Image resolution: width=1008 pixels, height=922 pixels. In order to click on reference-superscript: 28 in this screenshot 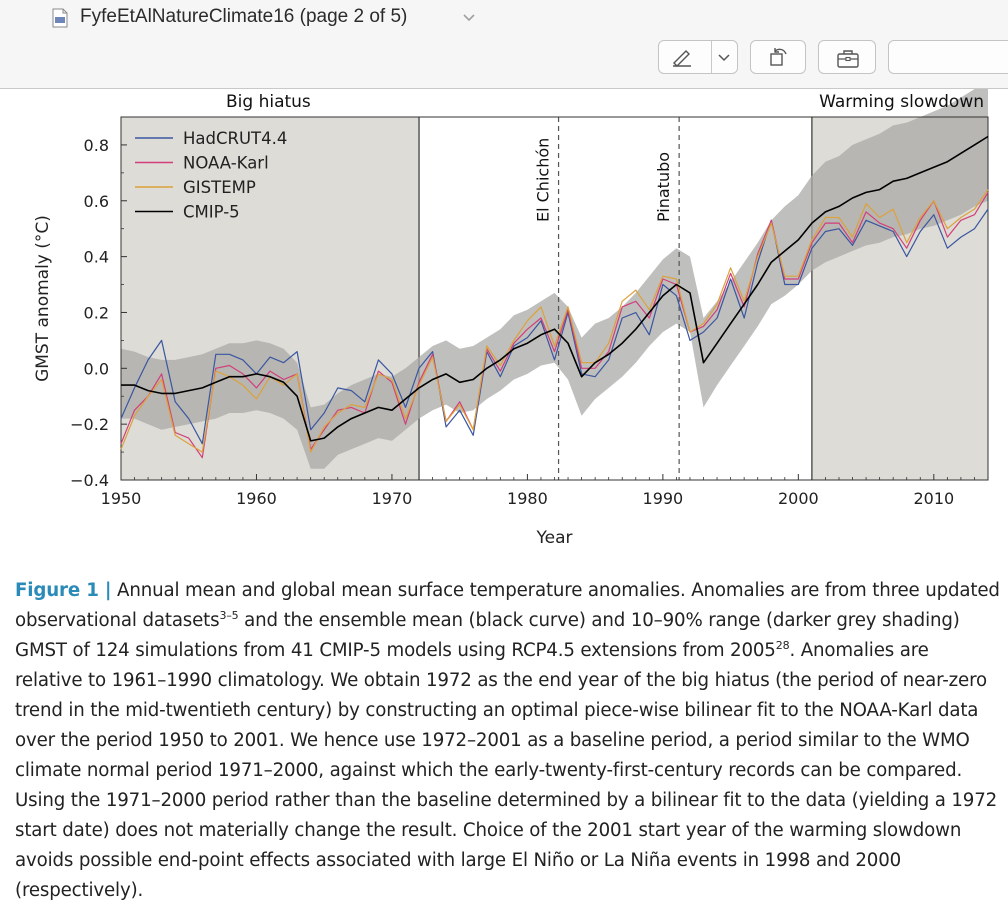, I will do `click(782, 645)`.